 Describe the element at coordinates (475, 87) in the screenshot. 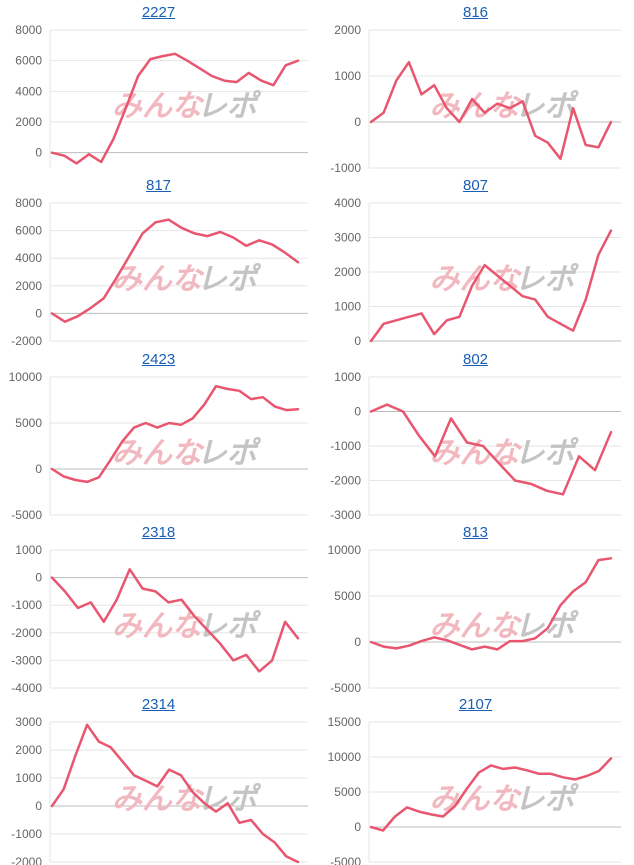

I see `chart-panel-816: 816 -1000 0 1000 2000 みんな レポ` at that location.